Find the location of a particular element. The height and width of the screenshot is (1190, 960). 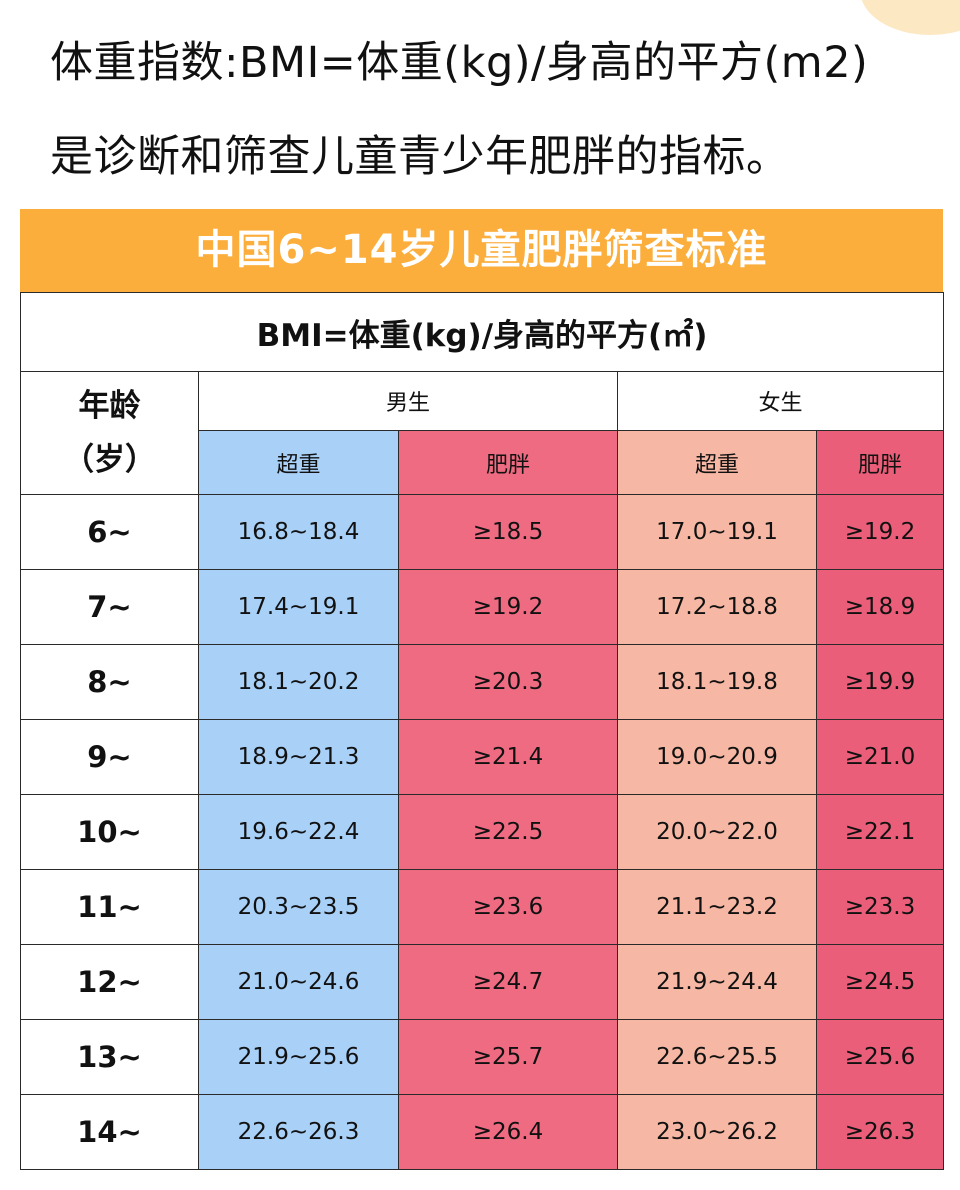

girls-overweight-cell: 23.0~26.2 is located at coordinates (717, 1132).